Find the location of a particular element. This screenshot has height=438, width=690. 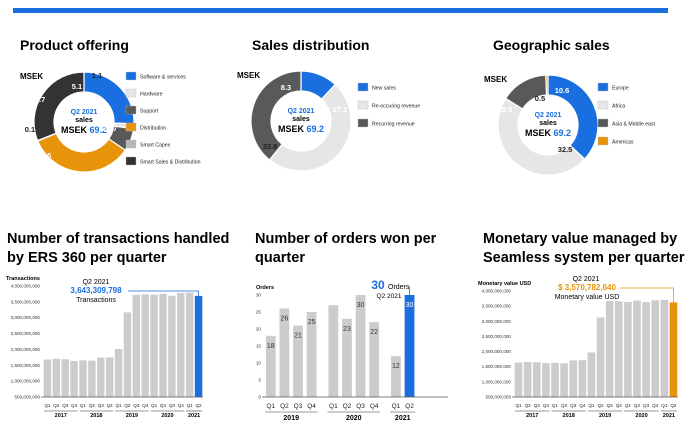

product-legend-label-5: Smart Capex is located at coordinates (155, 146).